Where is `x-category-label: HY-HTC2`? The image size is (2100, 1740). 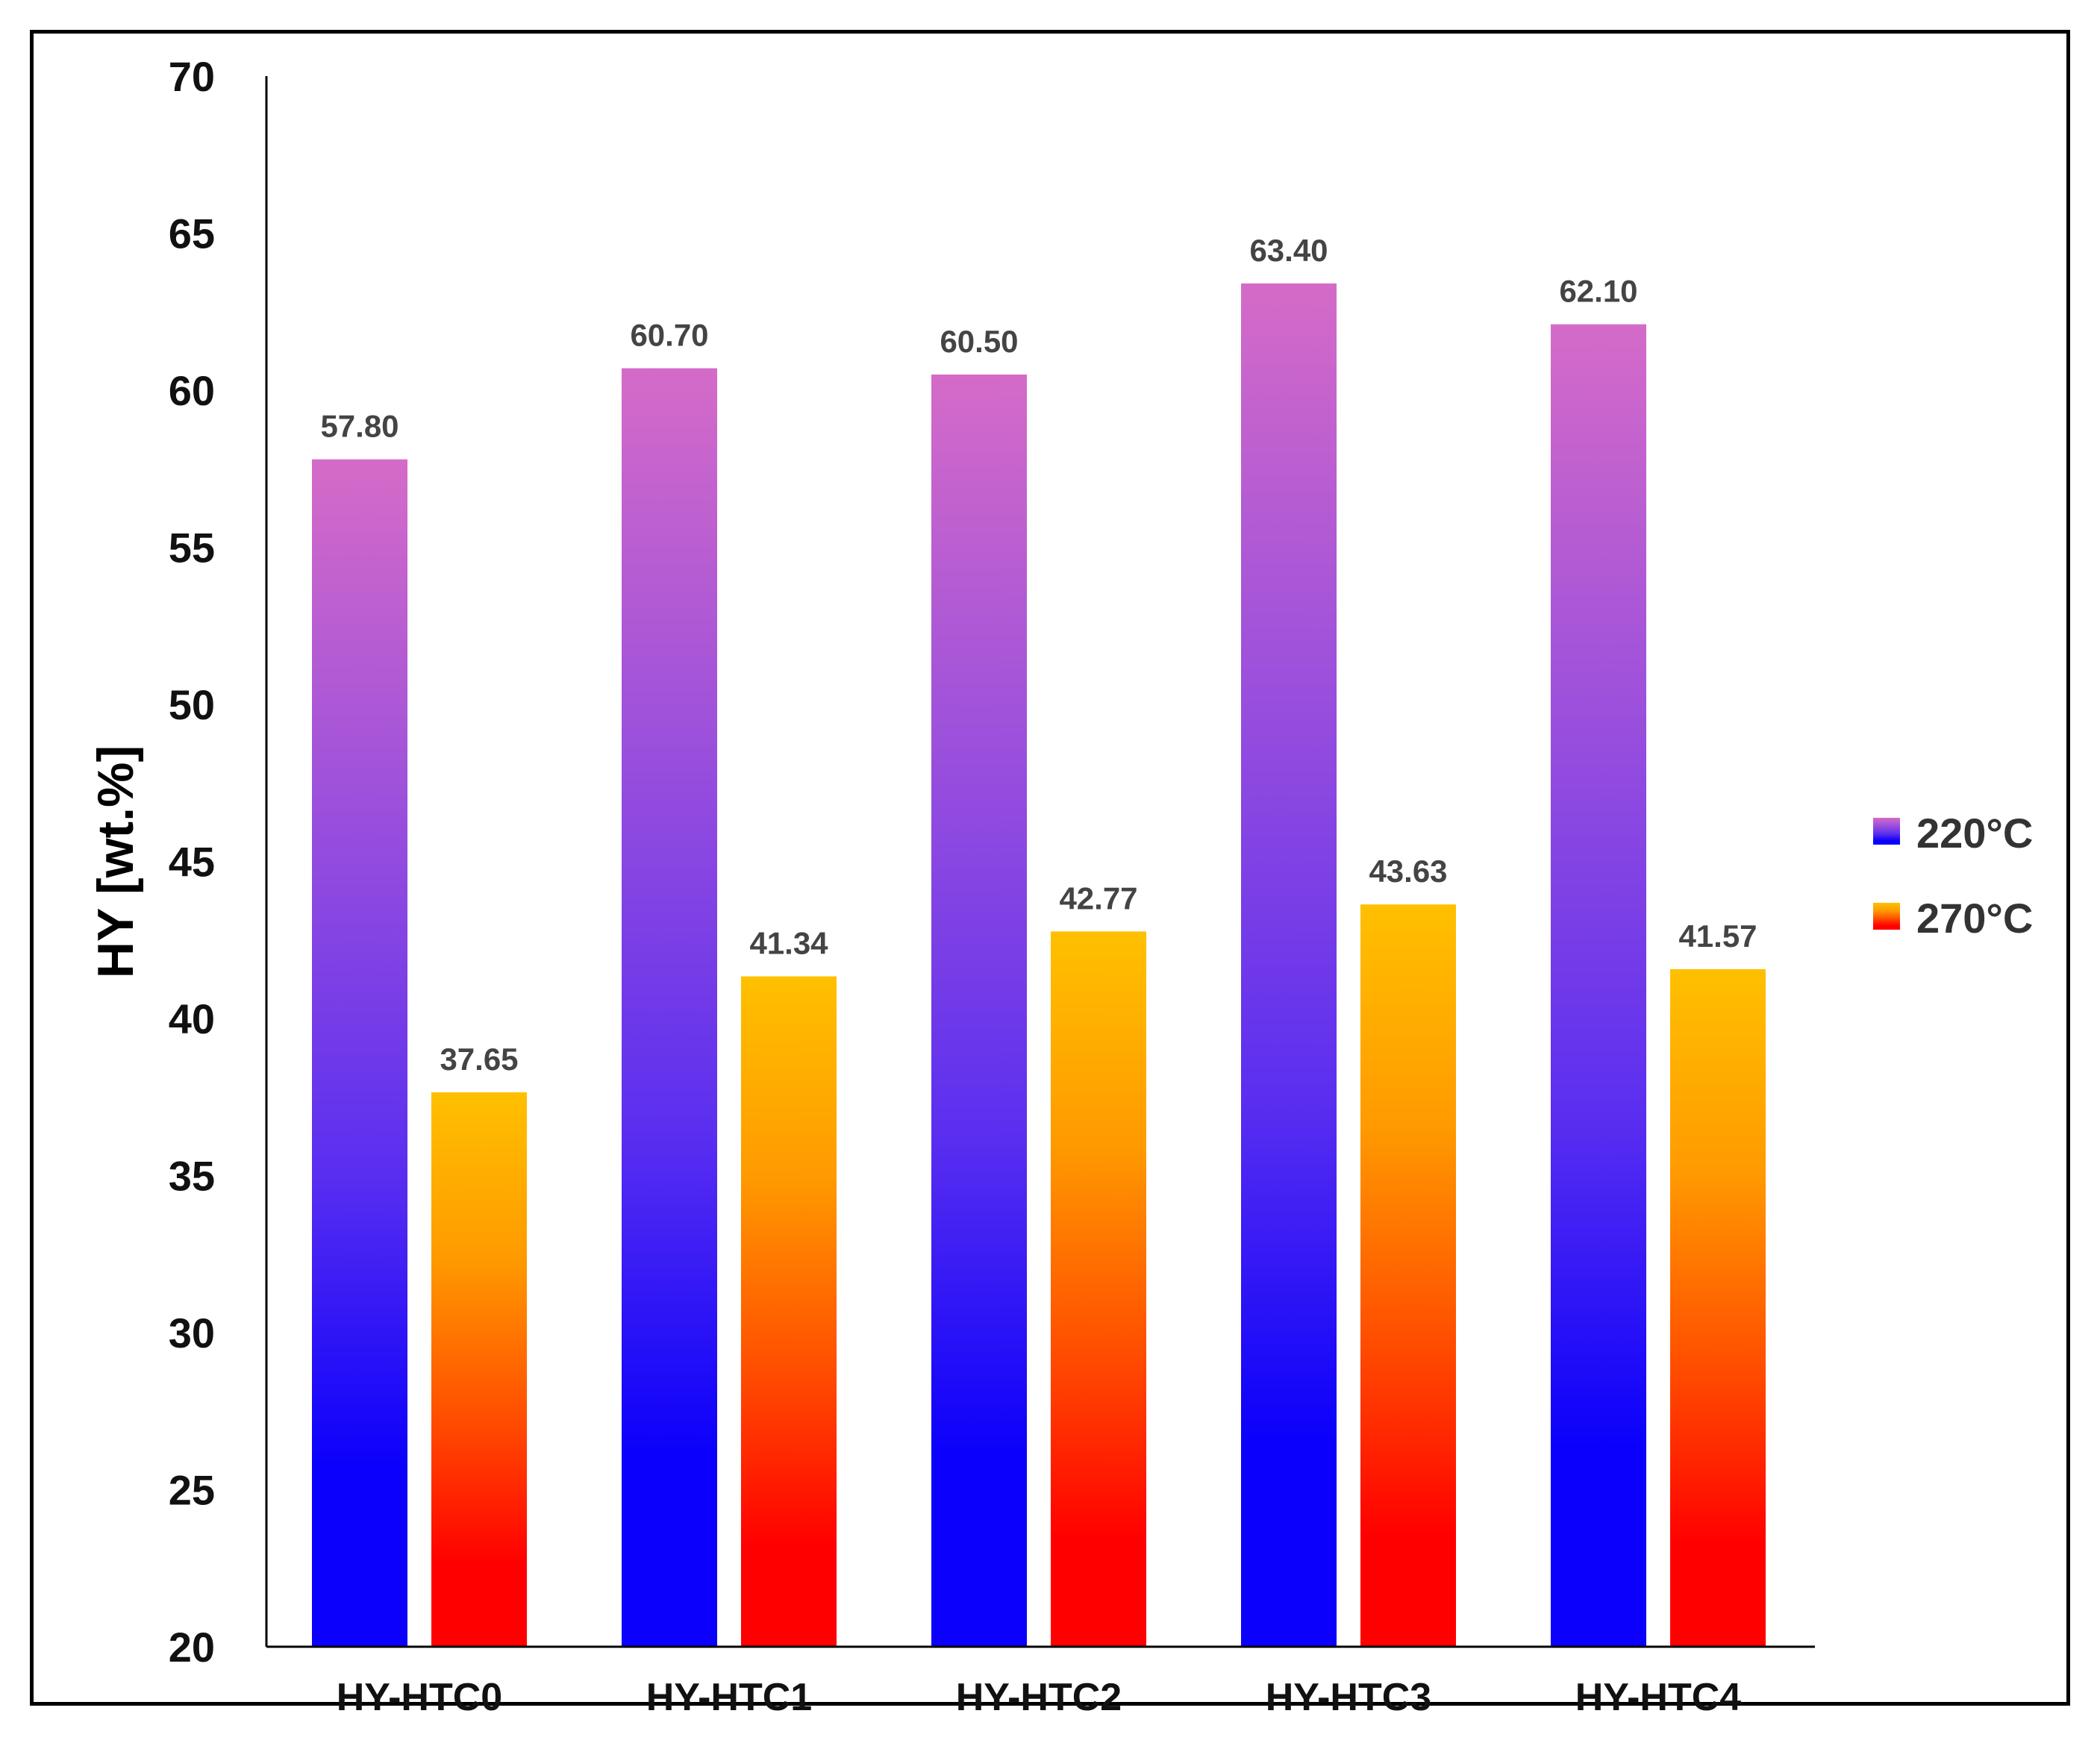 x-category-label: HY-HTC2 is located at coordinates (1039, 1697).